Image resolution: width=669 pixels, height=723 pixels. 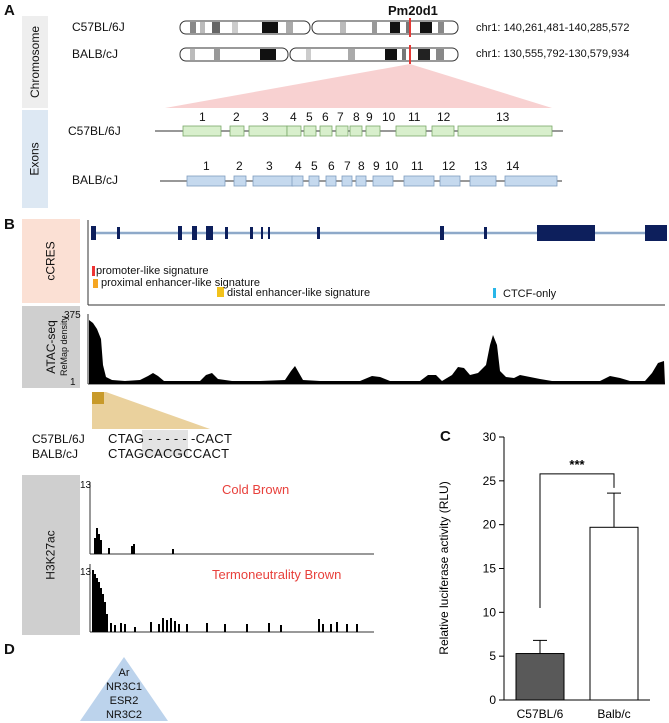 I want to click on gene-strain-1: C57BL/6J, so click(x=94, y=131).